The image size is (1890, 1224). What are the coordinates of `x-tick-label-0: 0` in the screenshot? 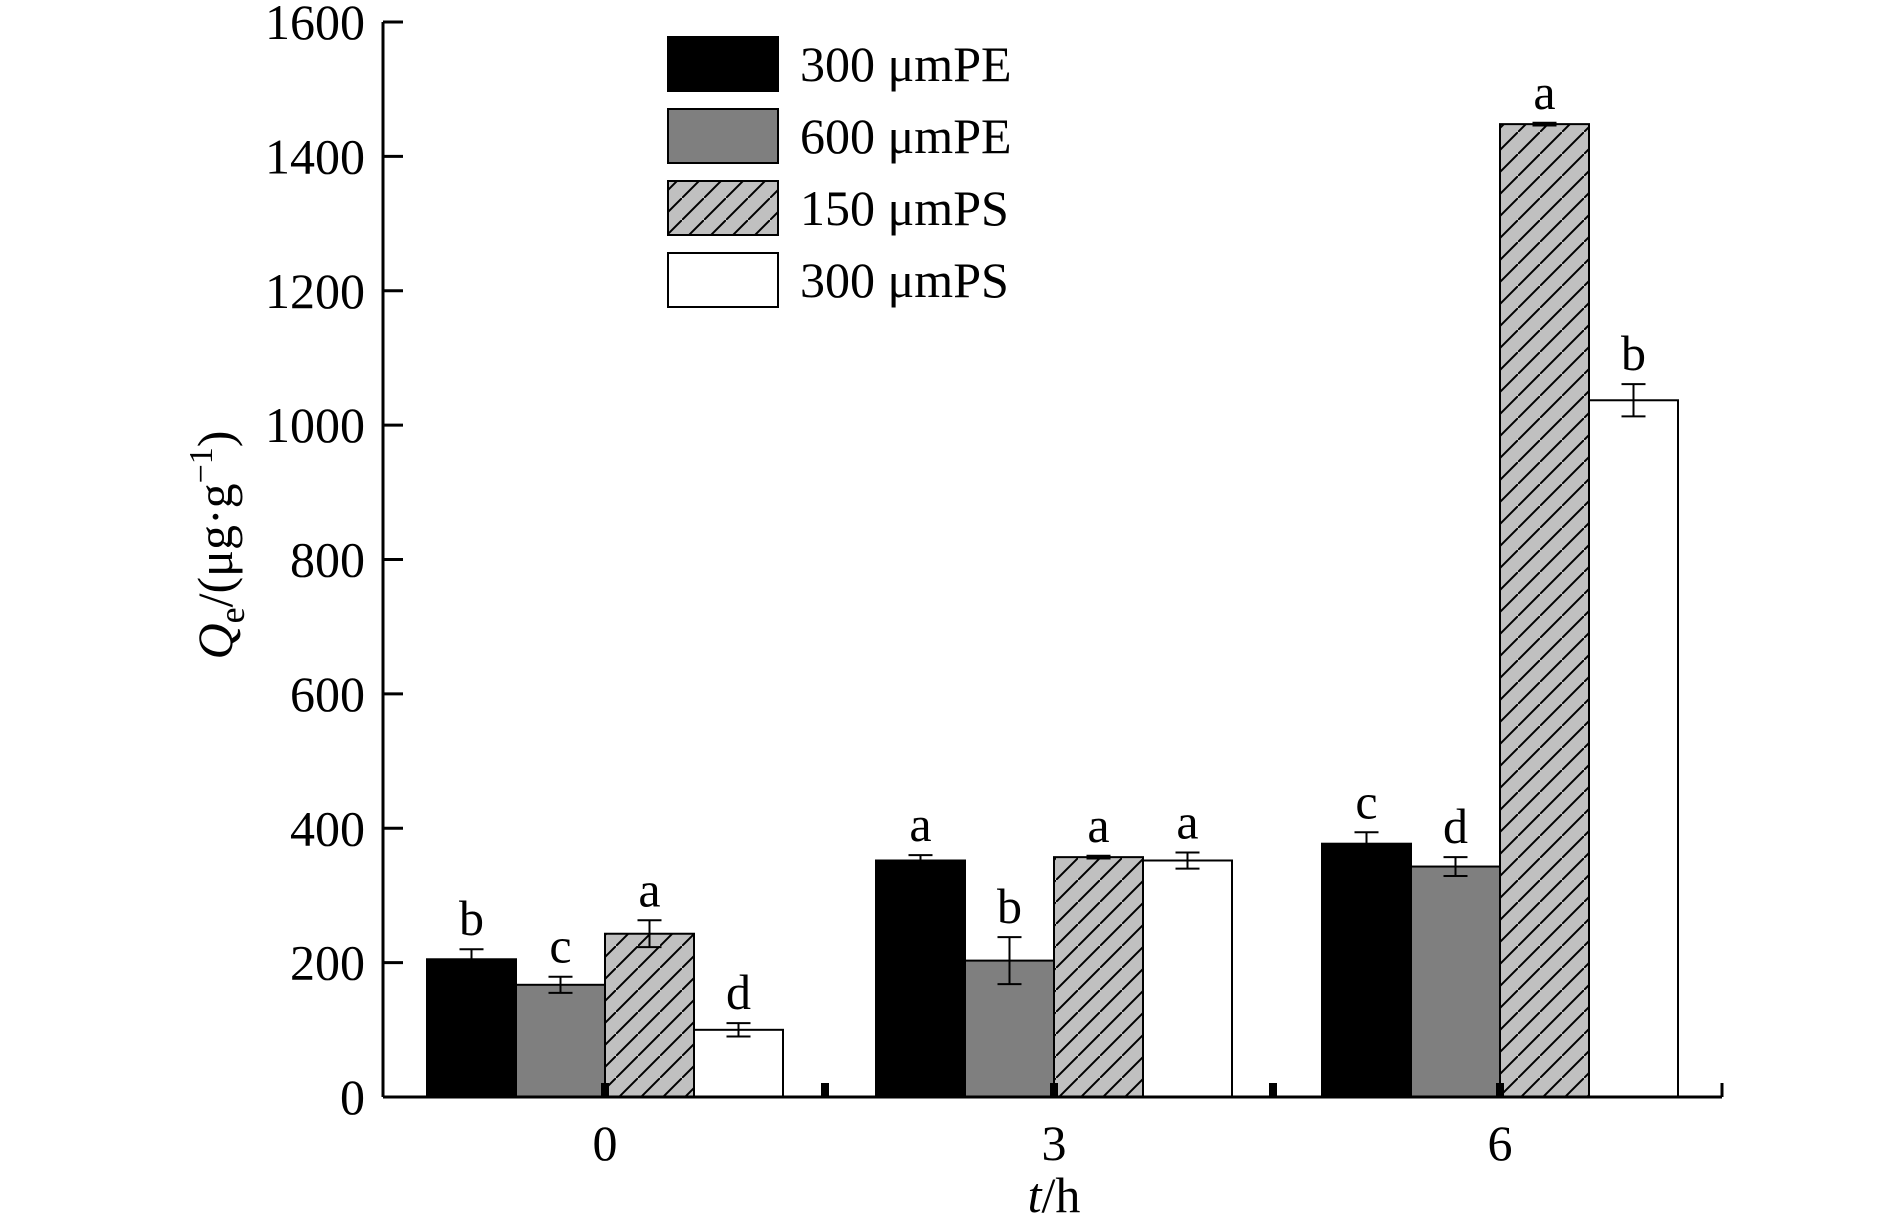 It's located at (605, 1143).